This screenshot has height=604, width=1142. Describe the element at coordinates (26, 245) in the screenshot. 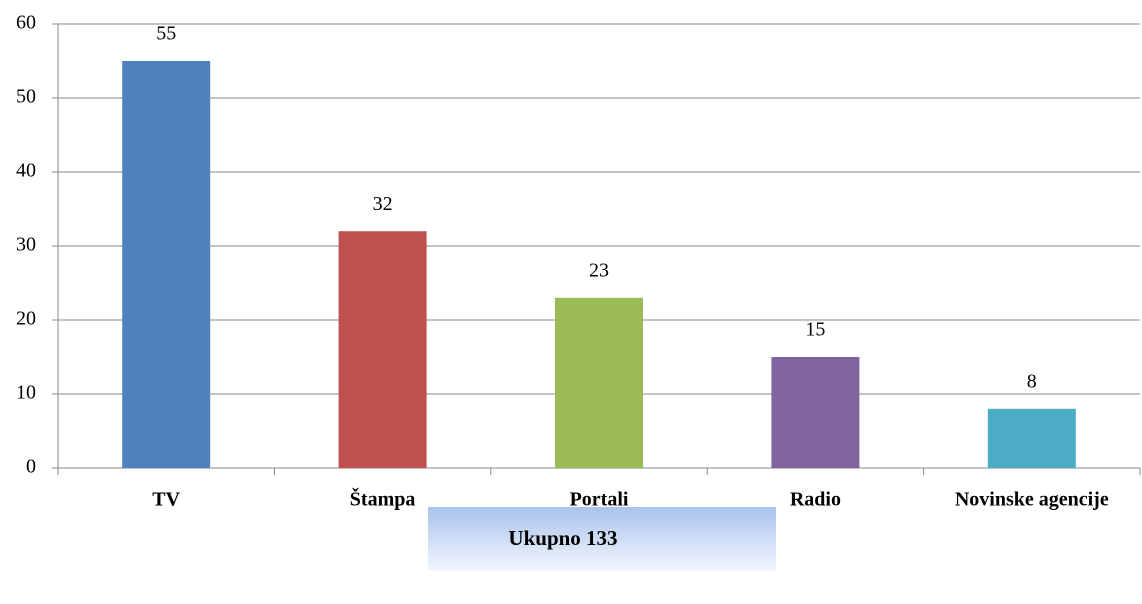

I see `y-tick-label: 30` at that location.